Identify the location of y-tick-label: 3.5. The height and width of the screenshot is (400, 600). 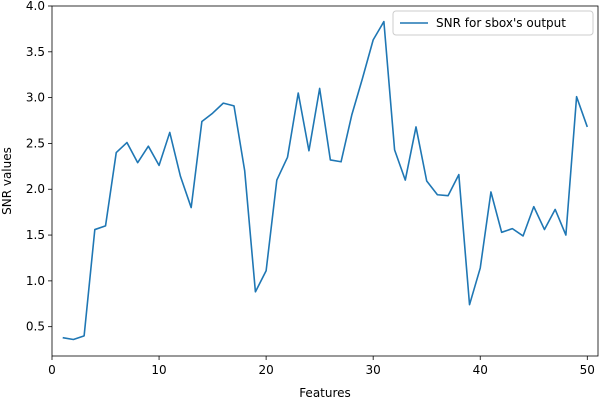
(35, 52).